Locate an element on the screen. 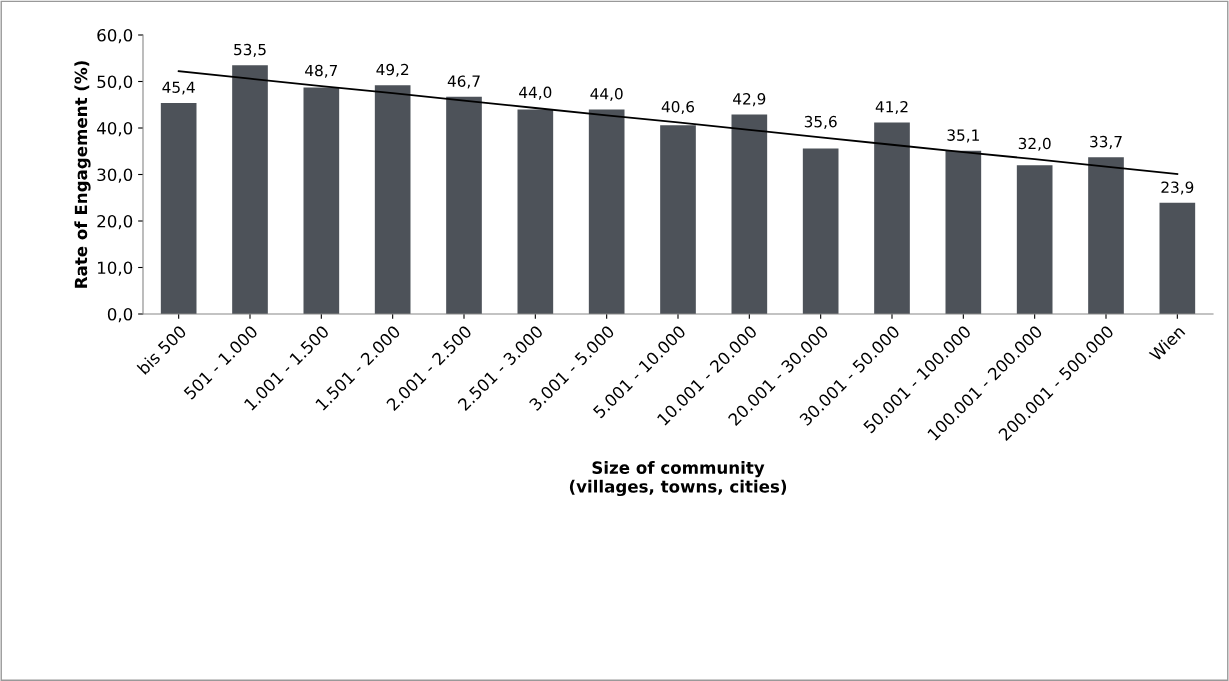 Image resolution: width=1229 pixels, height=681 pixels. data-label: 45,4 is located at coordinates (178, 88).